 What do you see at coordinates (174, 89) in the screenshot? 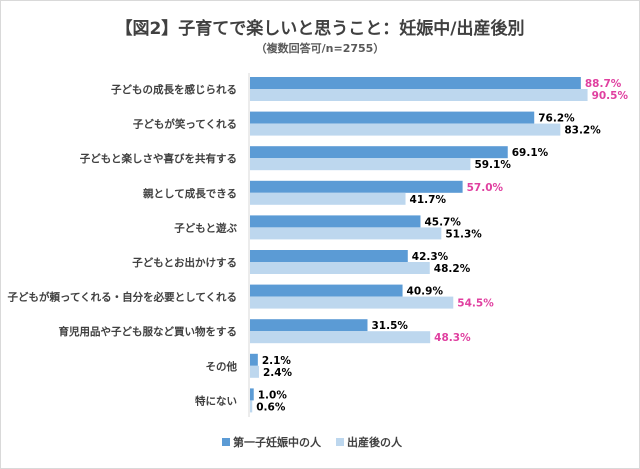
I see `category-label: 子どもの成長を感じられる` at bounding box center [174, 89].